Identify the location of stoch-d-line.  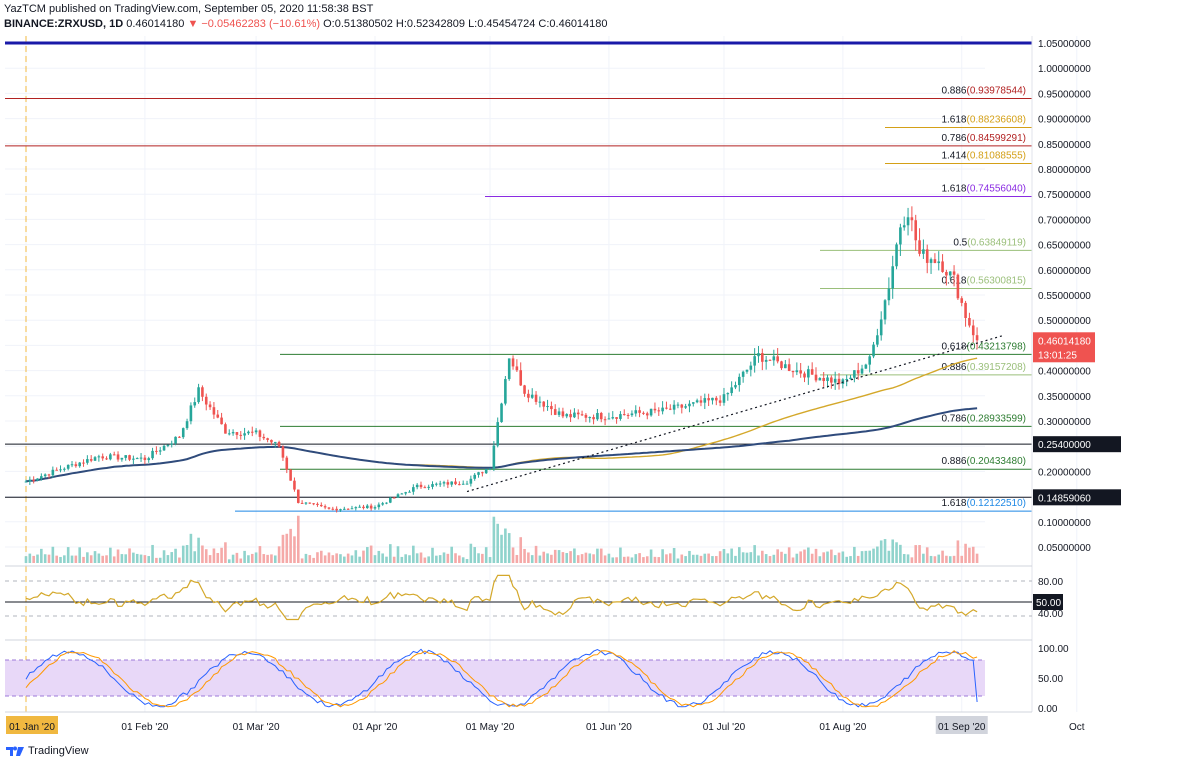
(501, 679).